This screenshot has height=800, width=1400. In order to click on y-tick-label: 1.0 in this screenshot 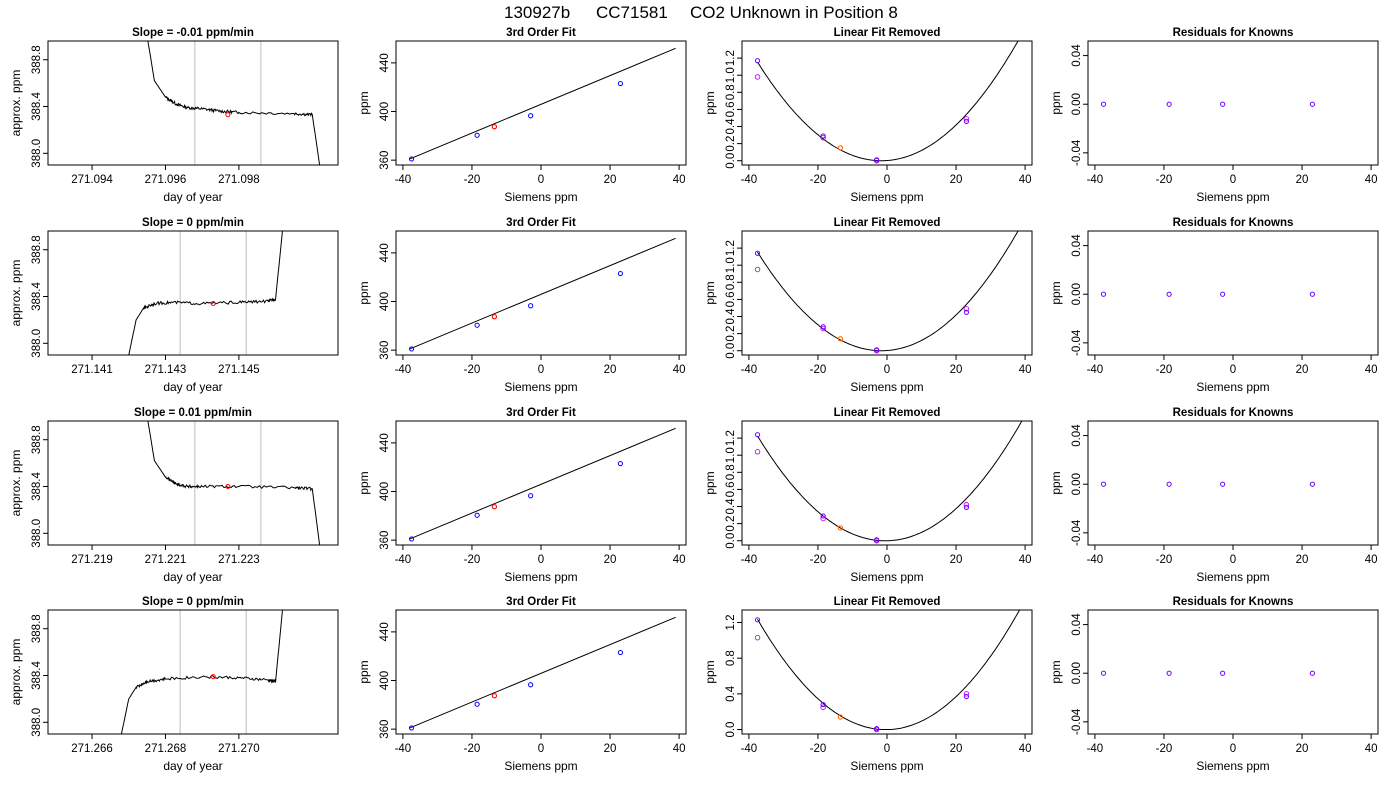, I will do `click(731, 455)`.